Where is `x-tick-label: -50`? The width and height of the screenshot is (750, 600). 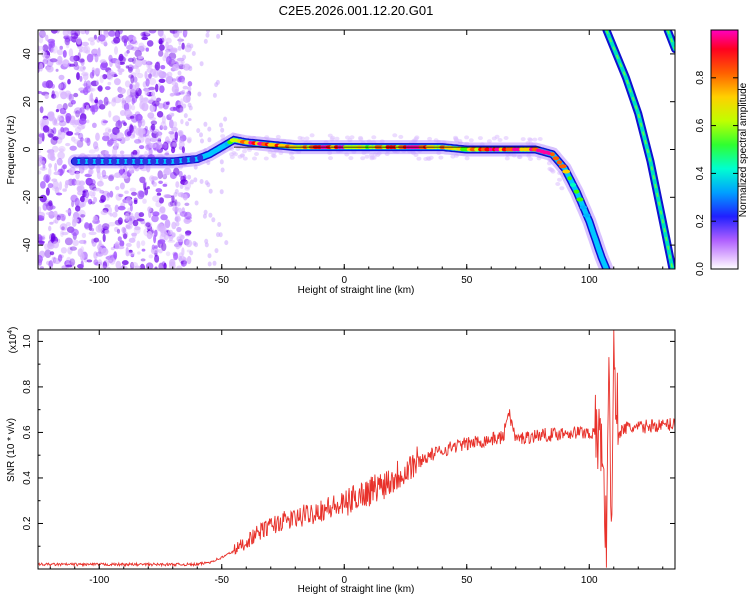 x-tick-label: -50 is located at coordinates (222, 580).